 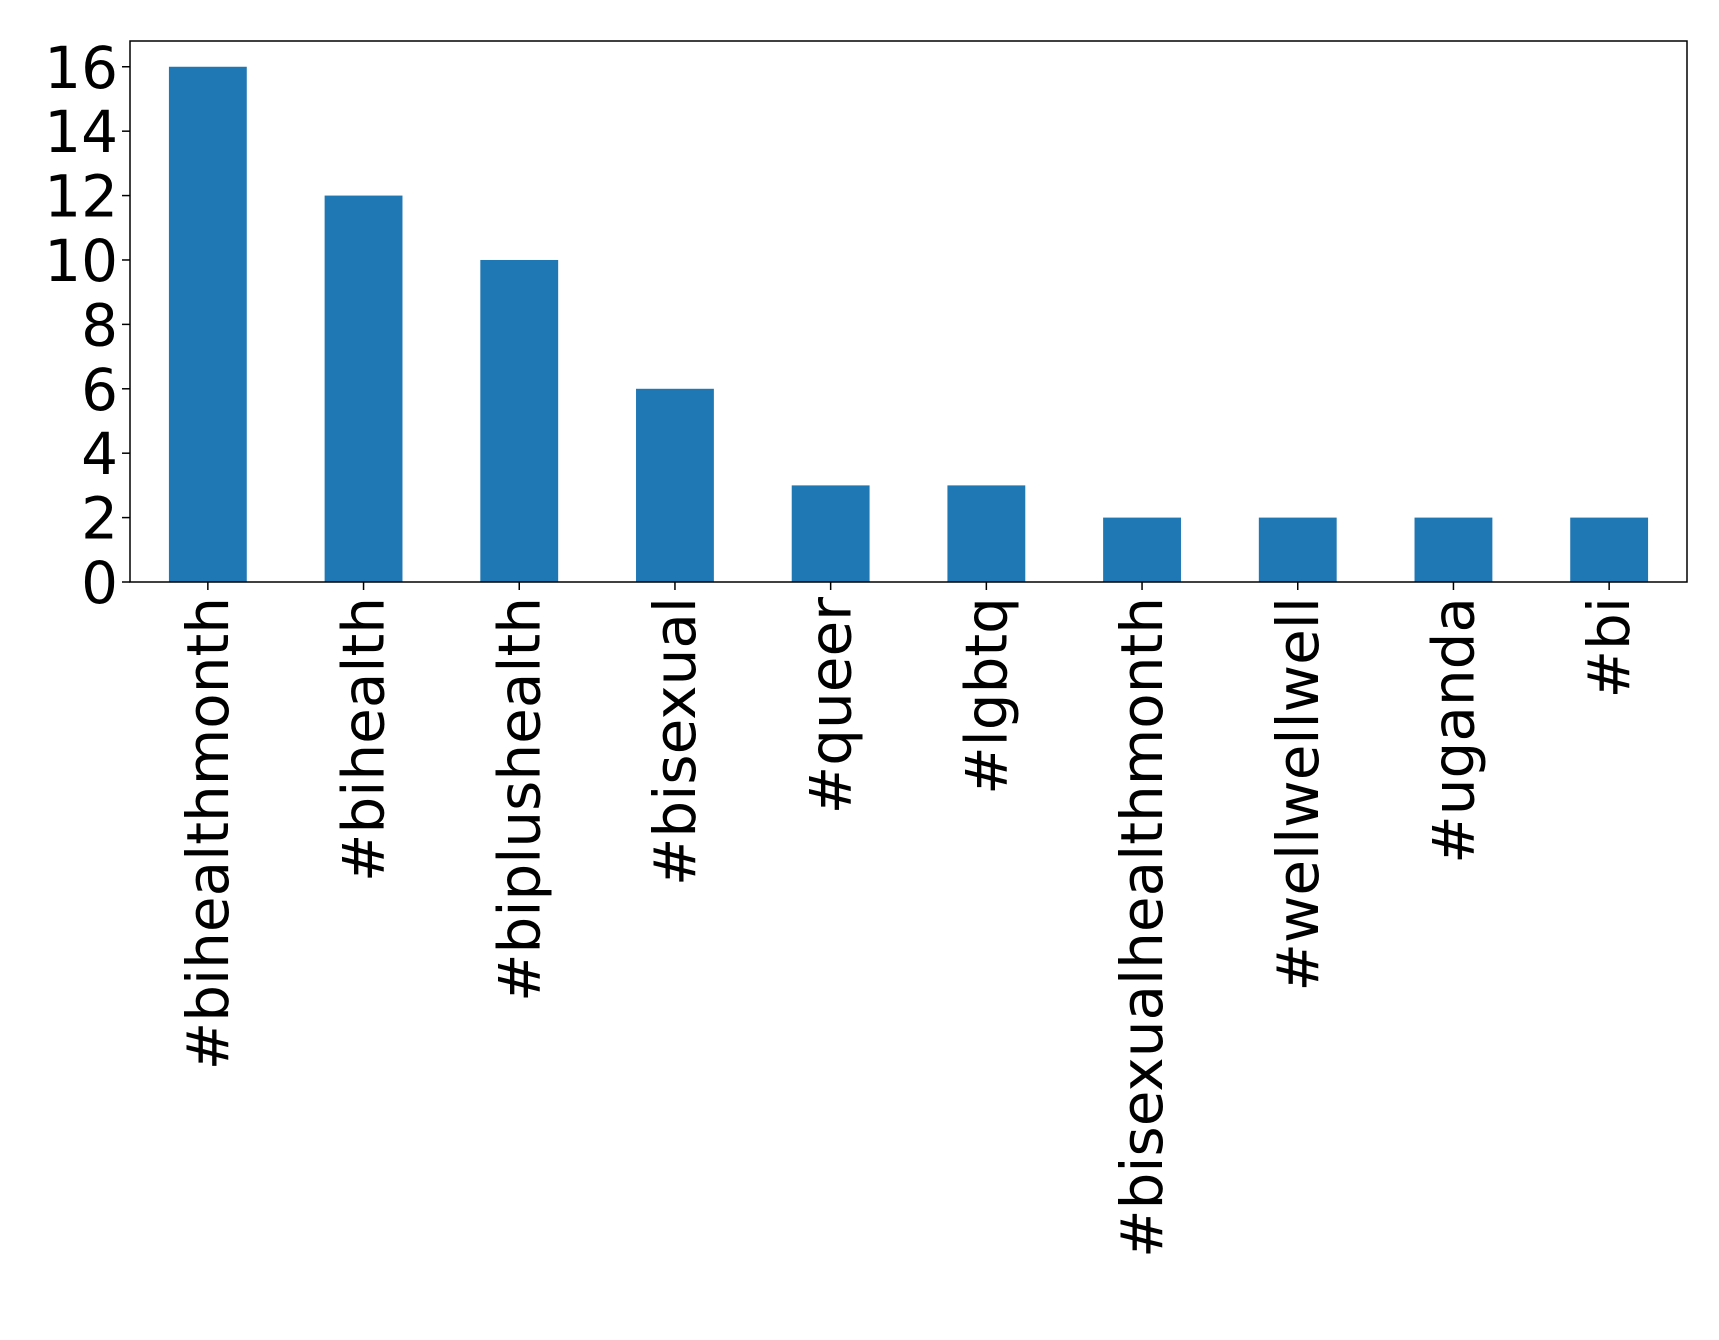 I want to click on bar-uganda, so click(x=1453, y=549).